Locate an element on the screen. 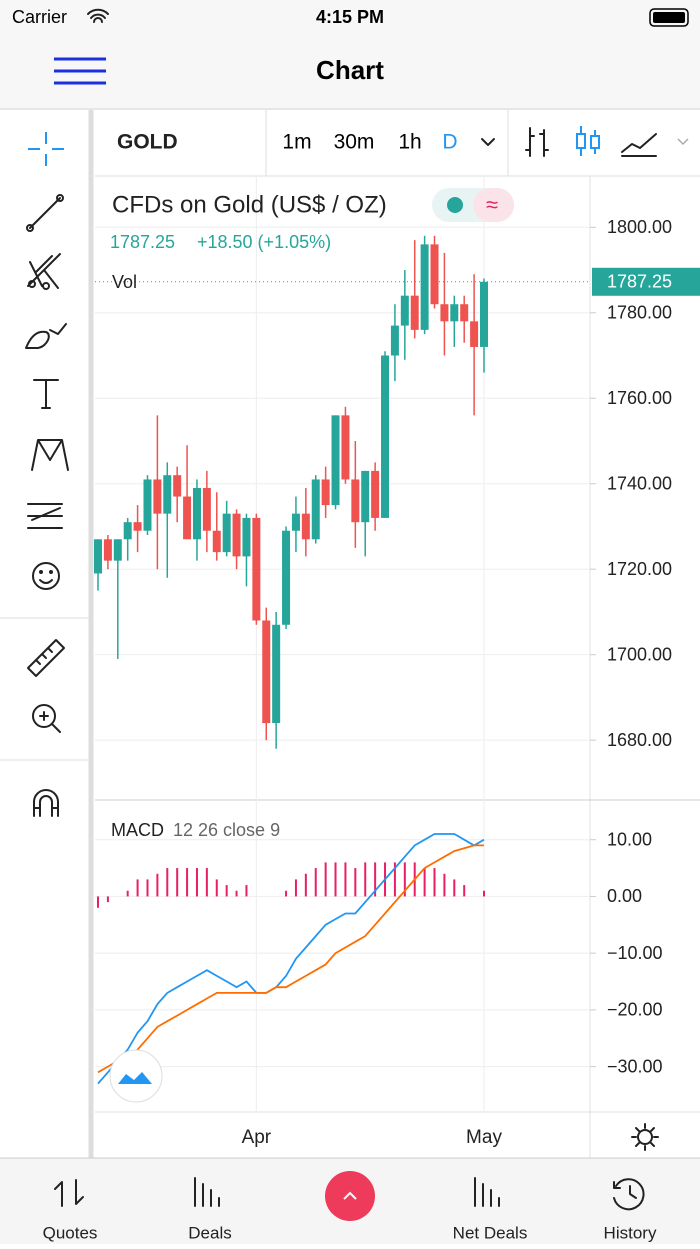  battery is located at coordinates (669, 17).